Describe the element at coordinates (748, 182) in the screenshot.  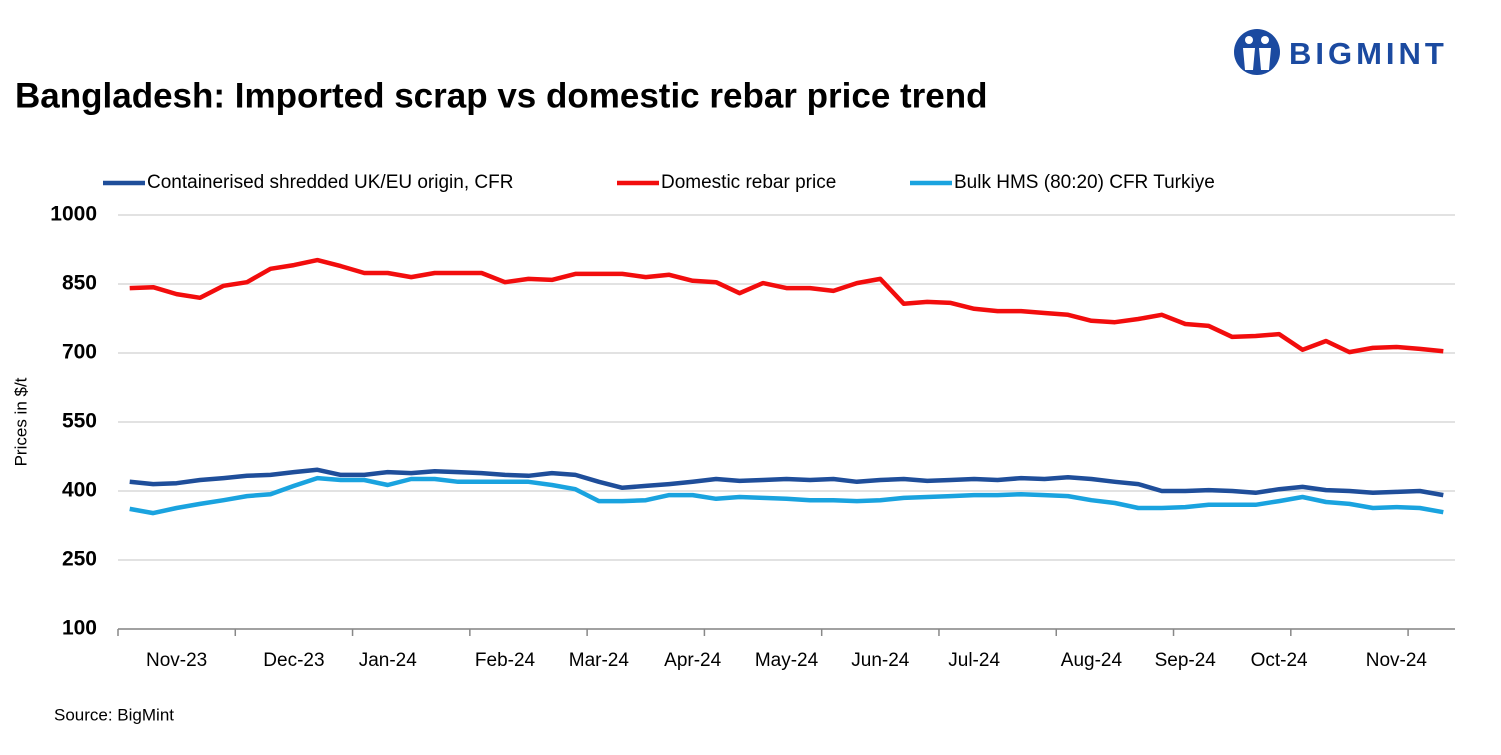
I see `legend-label: Domestic rebar price` at that location.